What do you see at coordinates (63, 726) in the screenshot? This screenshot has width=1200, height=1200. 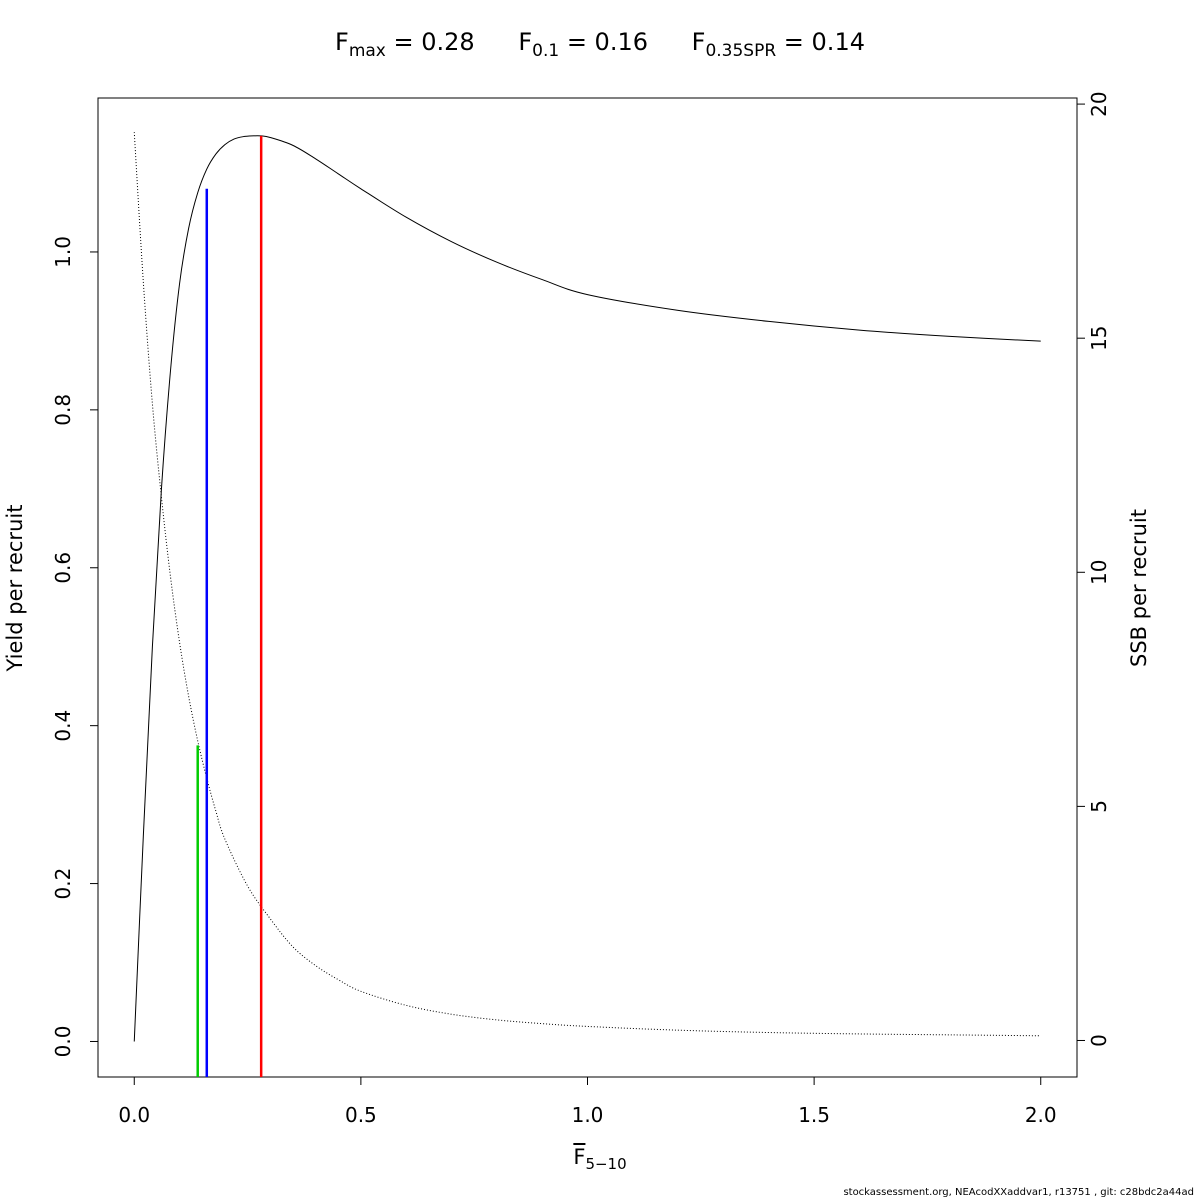 I see `y-tick-label-left: 0.4` at bounding box center [63, 726].